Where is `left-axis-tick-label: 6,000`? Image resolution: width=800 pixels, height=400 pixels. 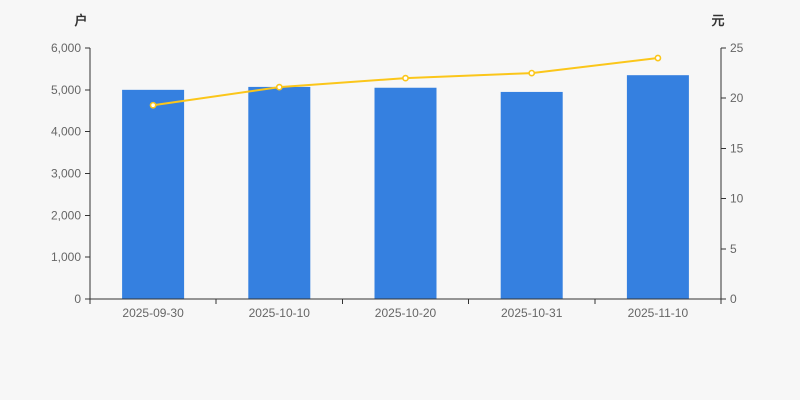
left-axis-tick-label: 6,000 is located at coordinates (66, 48).